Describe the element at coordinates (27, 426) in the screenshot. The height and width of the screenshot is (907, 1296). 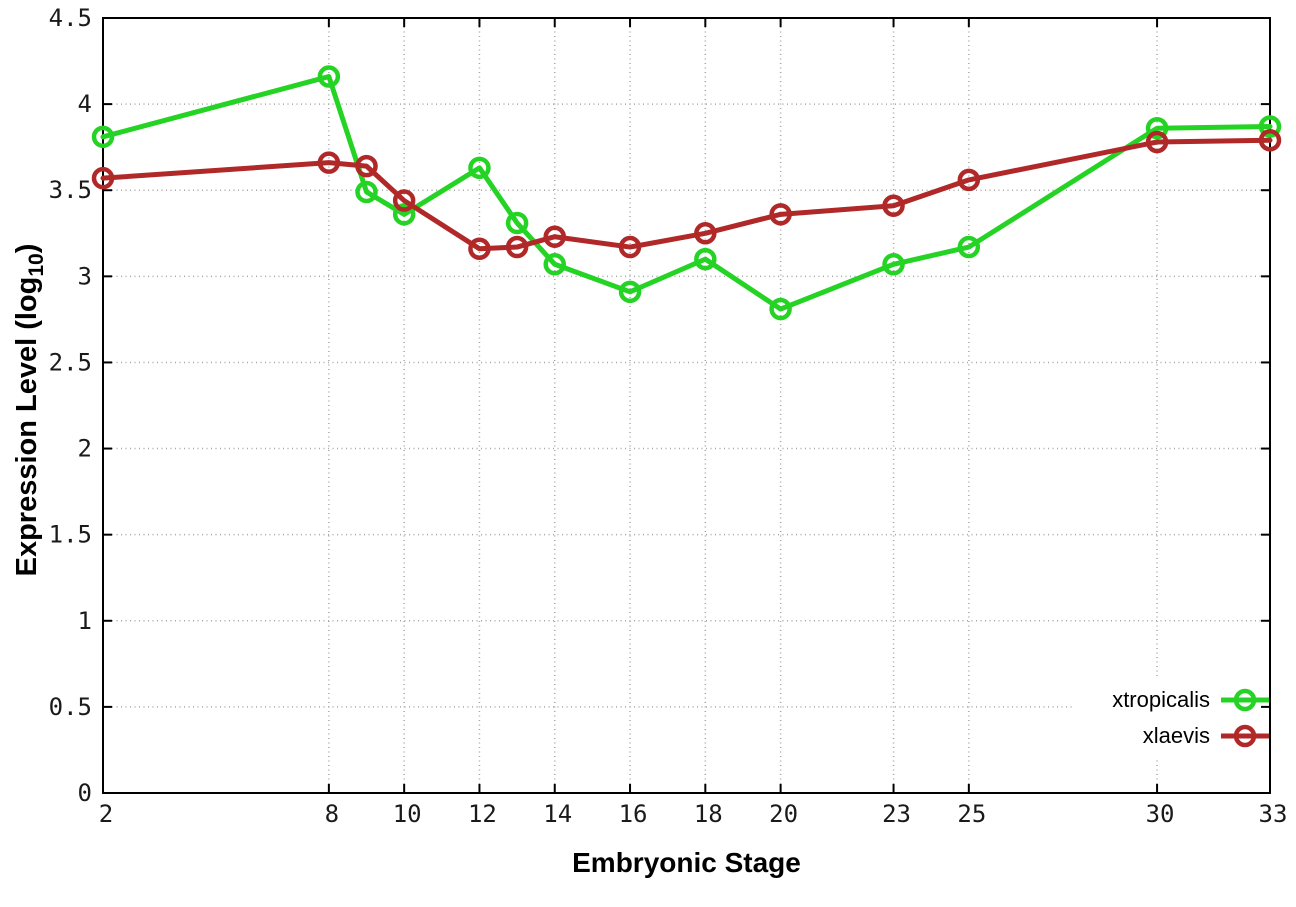
I see `y-axis-title-text: Expression Level (log` at that location.